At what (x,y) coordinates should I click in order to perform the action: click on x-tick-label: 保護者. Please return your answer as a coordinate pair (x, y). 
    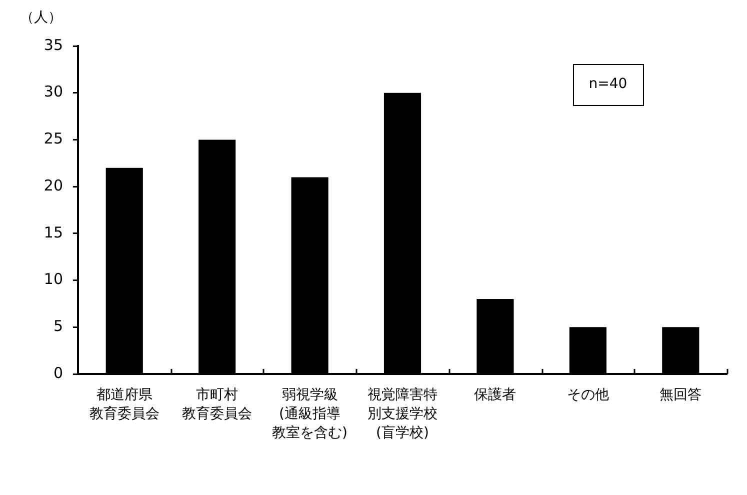
    Looking at the image, I should click on (495, 395).